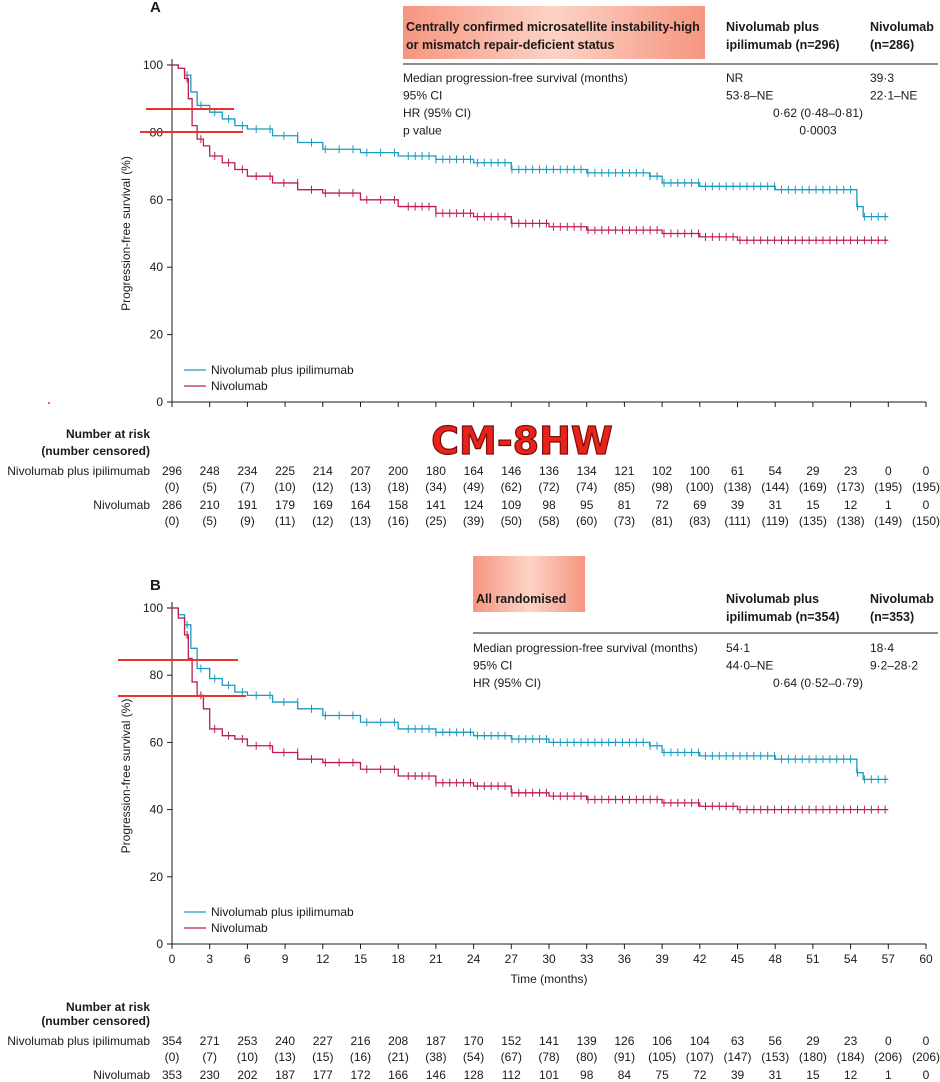 This screenshot has height=1082, width=940. What do you see at coordinates (436, 471) in the screenshot?
I see `risk-at-risk-value: 180` at bounding box center [436, 471].